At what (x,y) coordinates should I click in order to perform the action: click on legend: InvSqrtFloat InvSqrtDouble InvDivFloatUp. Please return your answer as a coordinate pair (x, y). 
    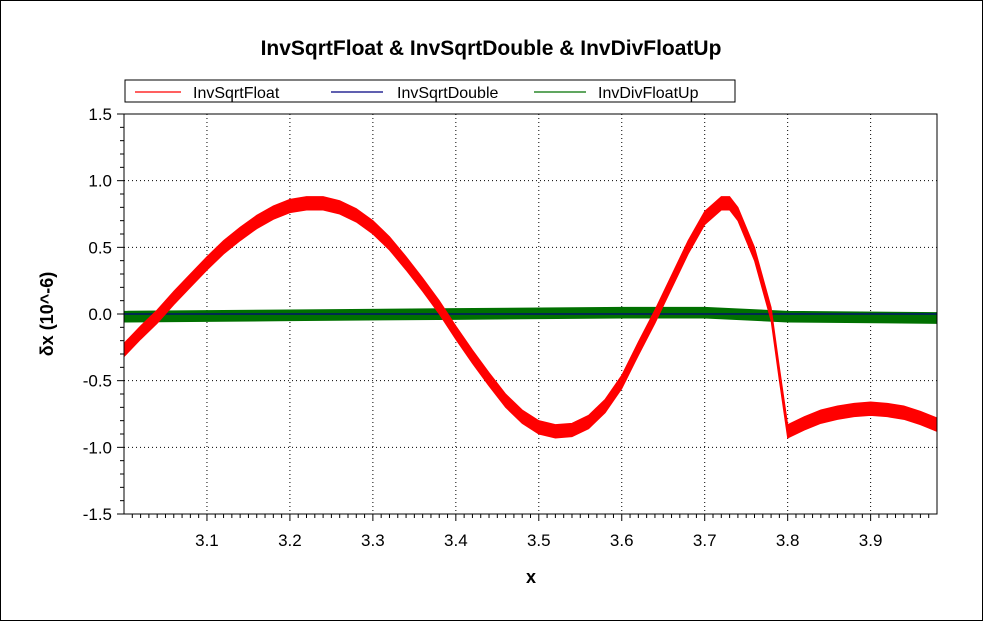
    Looking at the image, I should click on (430, 91).